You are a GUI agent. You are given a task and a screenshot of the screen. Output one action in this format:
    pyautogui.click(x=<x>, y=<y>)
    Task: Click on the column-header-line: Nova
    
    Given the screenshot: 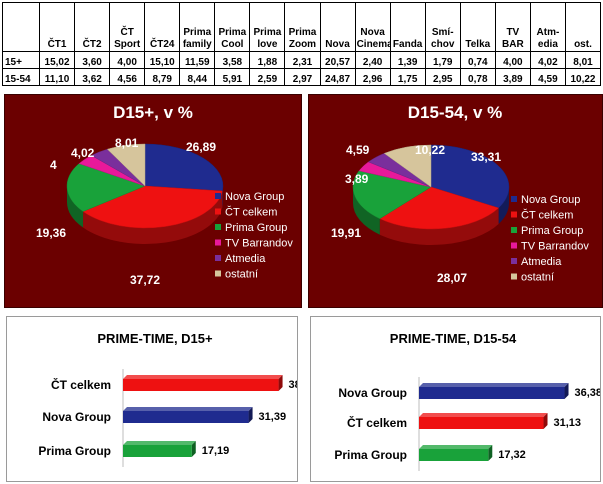 What is the action you would take?
    pyautogui.click(x=337, y=44)
    